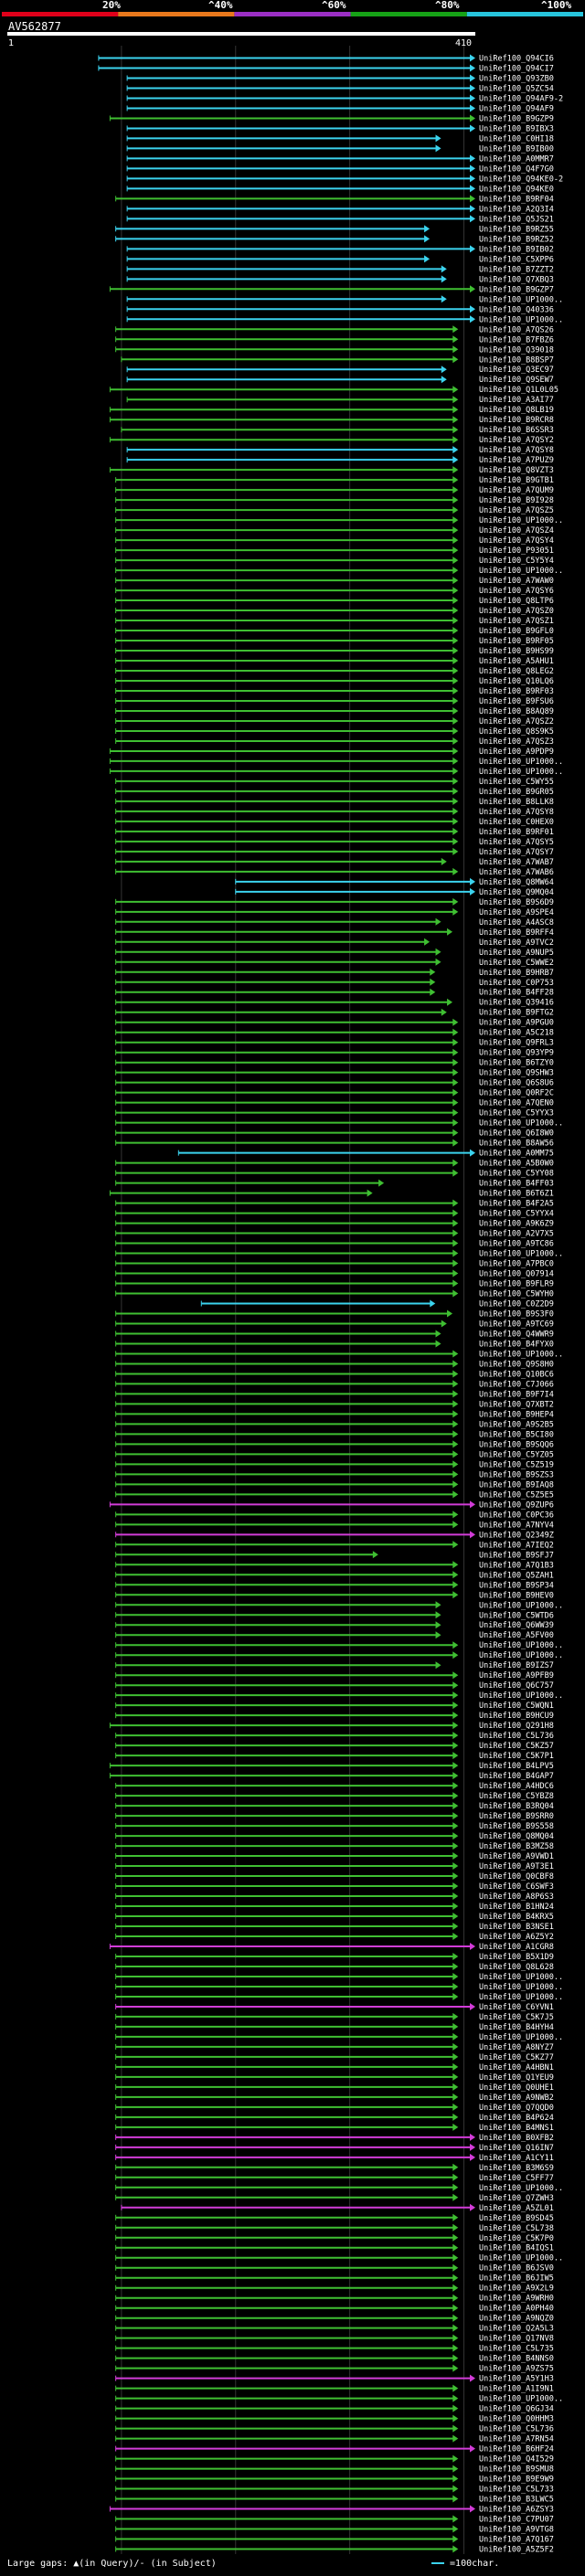 Image resolution: width=585 pixels, height=2576 pixels. What do you see at coordinates (516, 1796) in the screenshot?
I see `hit-label: UniRef100_C5YBZ8` at bounding box center [516, 1796].